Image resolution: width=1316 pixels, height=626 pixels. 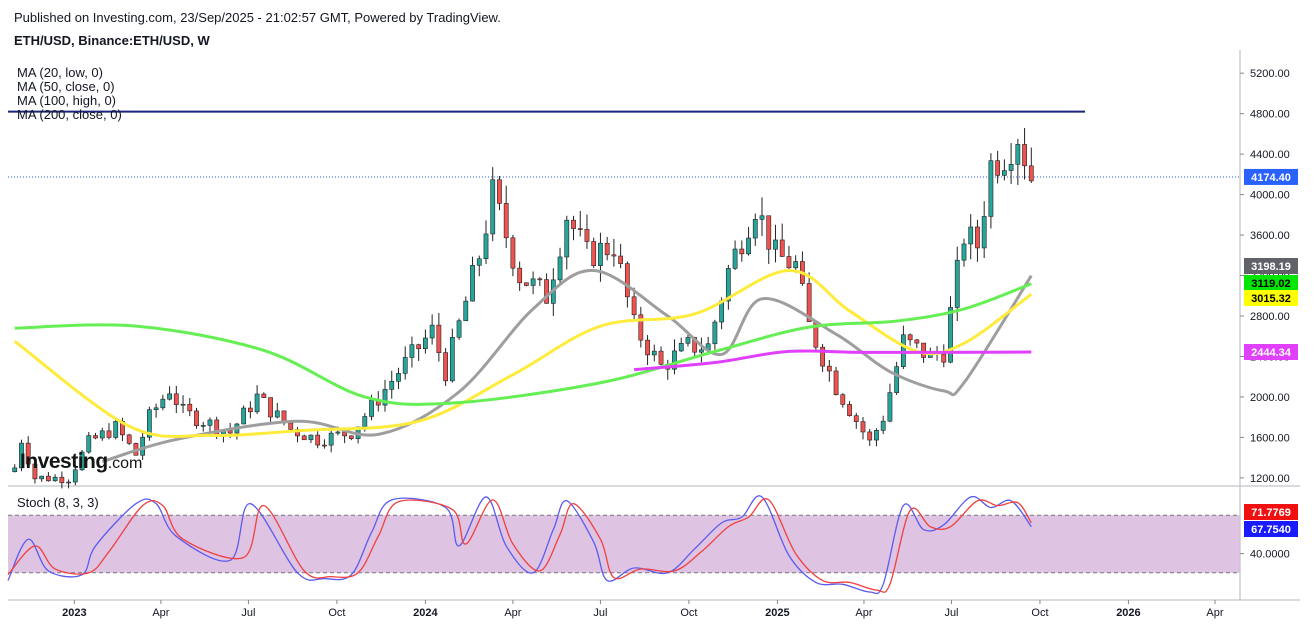 I want to click on ma20-badge: 3198.19, so click(x=1271, y=267).